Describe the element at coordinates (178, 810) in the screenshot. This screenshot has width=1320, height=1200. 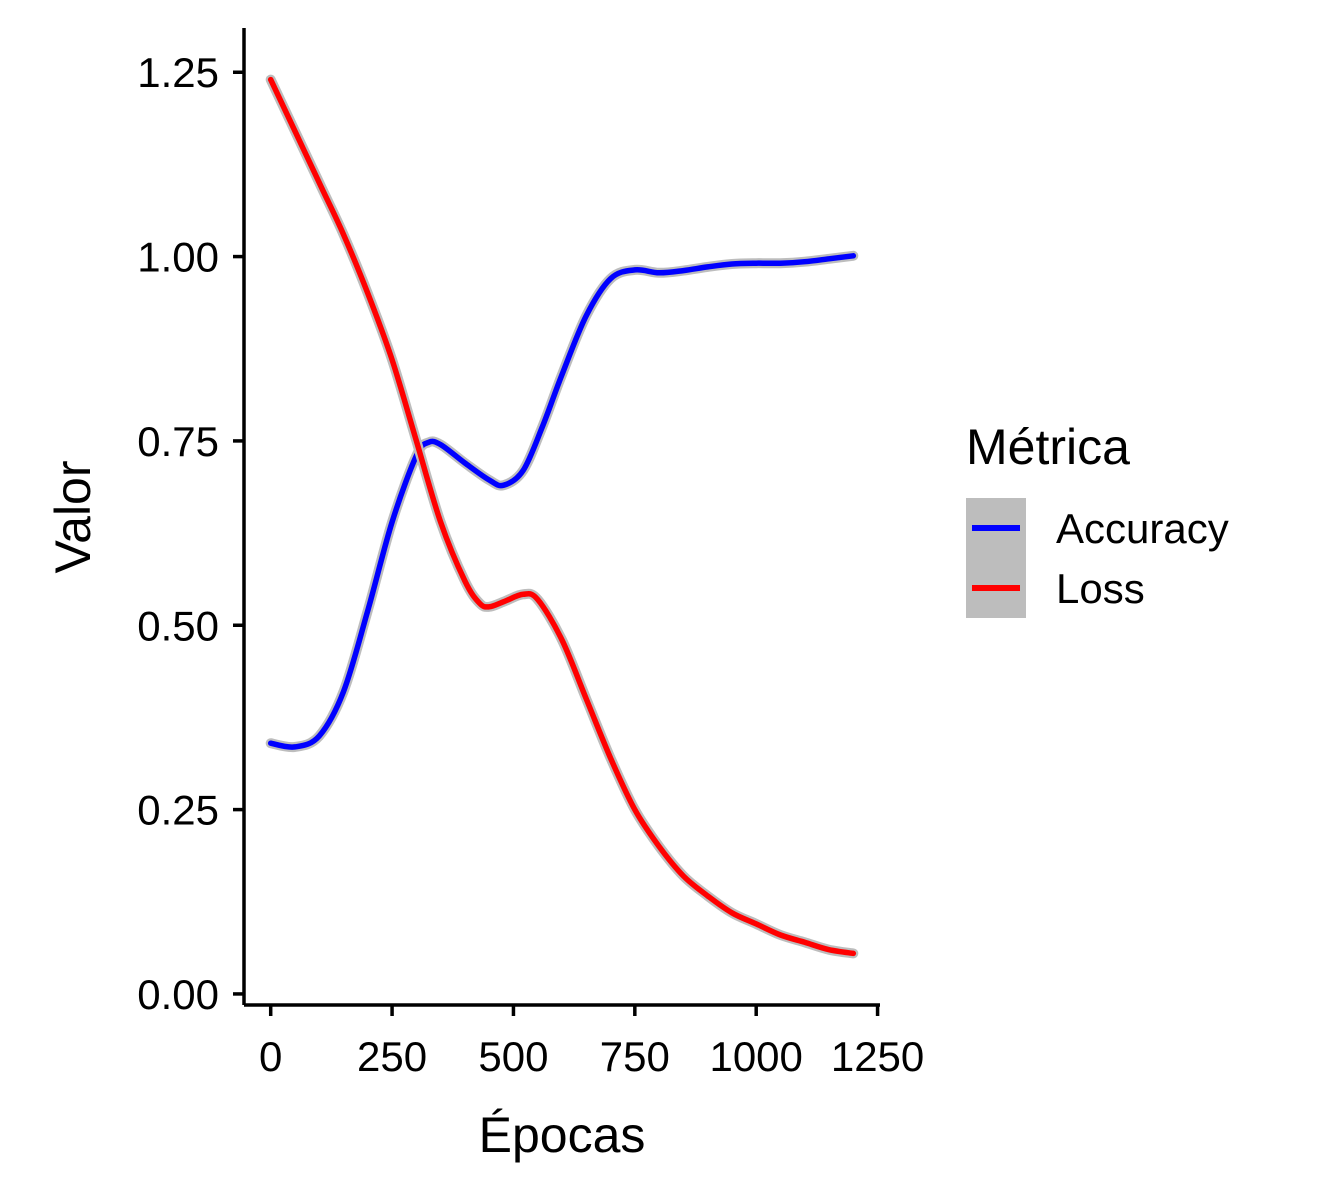
I see `y-tick-label: 0.25` at that location.